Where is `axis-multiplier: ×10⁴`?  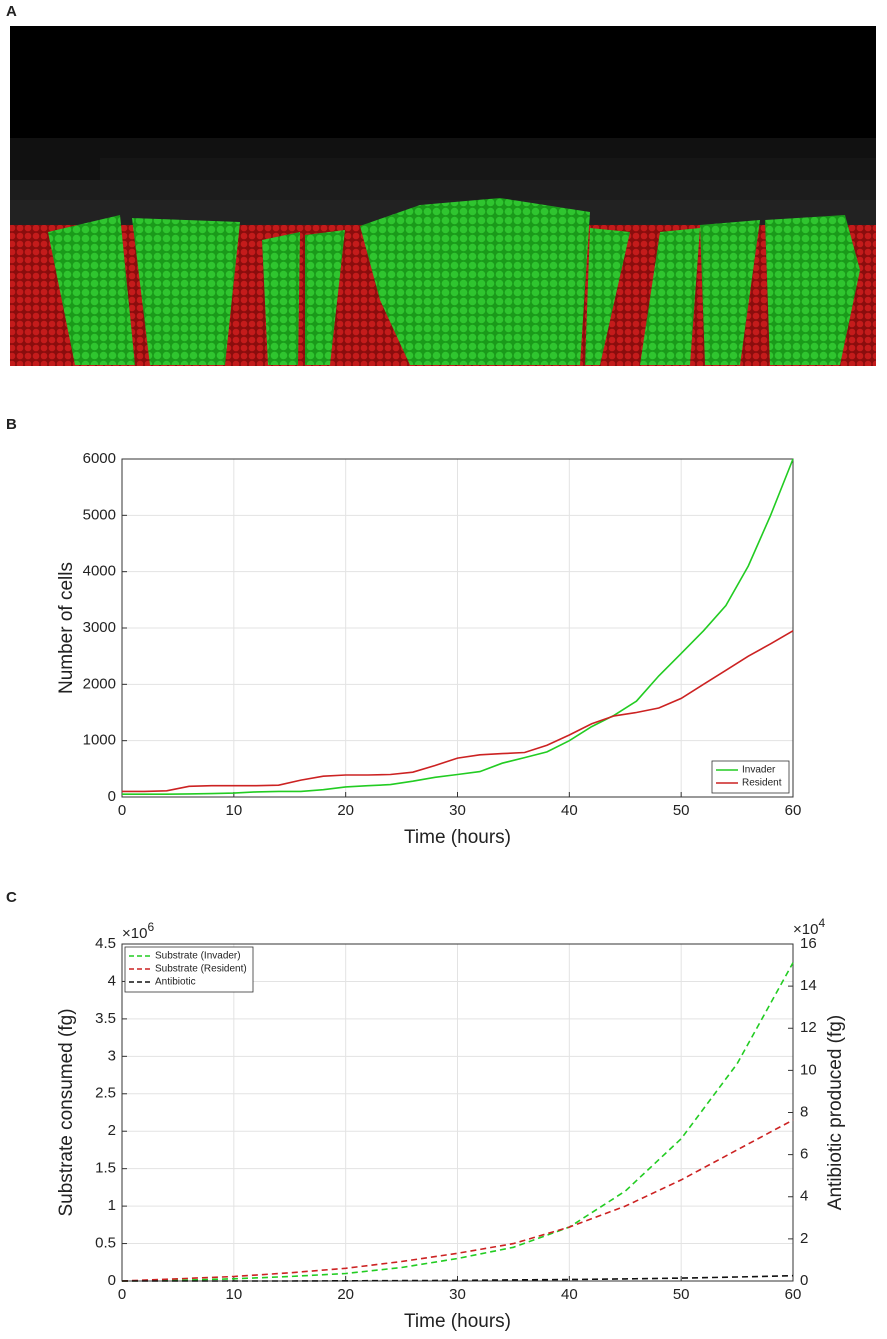
axis-multiplier: ×10⁴ is located at coordinates (809, 927).